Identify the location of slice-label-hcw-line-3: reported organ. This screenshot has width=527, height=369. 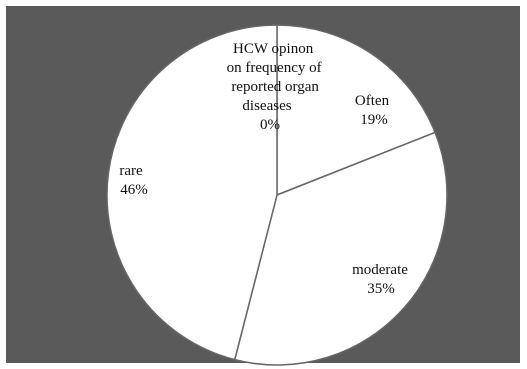
(275, 87).